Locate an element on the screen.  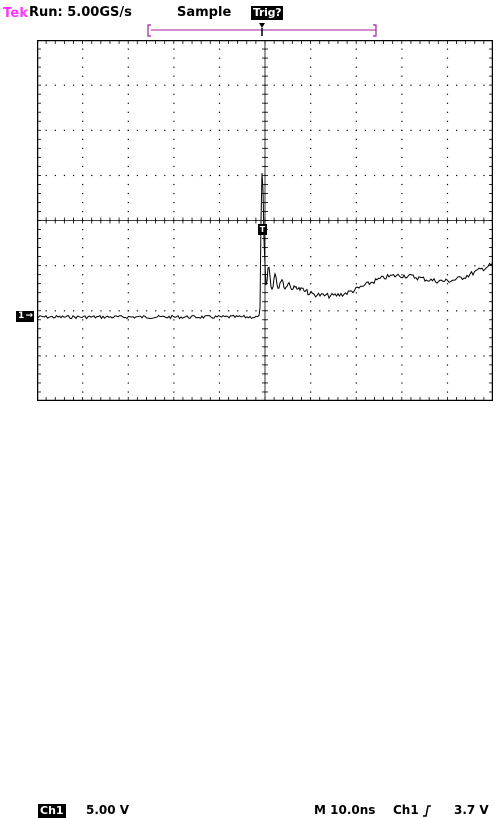
brand-logo: Tek is located at coordinates (16, 13).